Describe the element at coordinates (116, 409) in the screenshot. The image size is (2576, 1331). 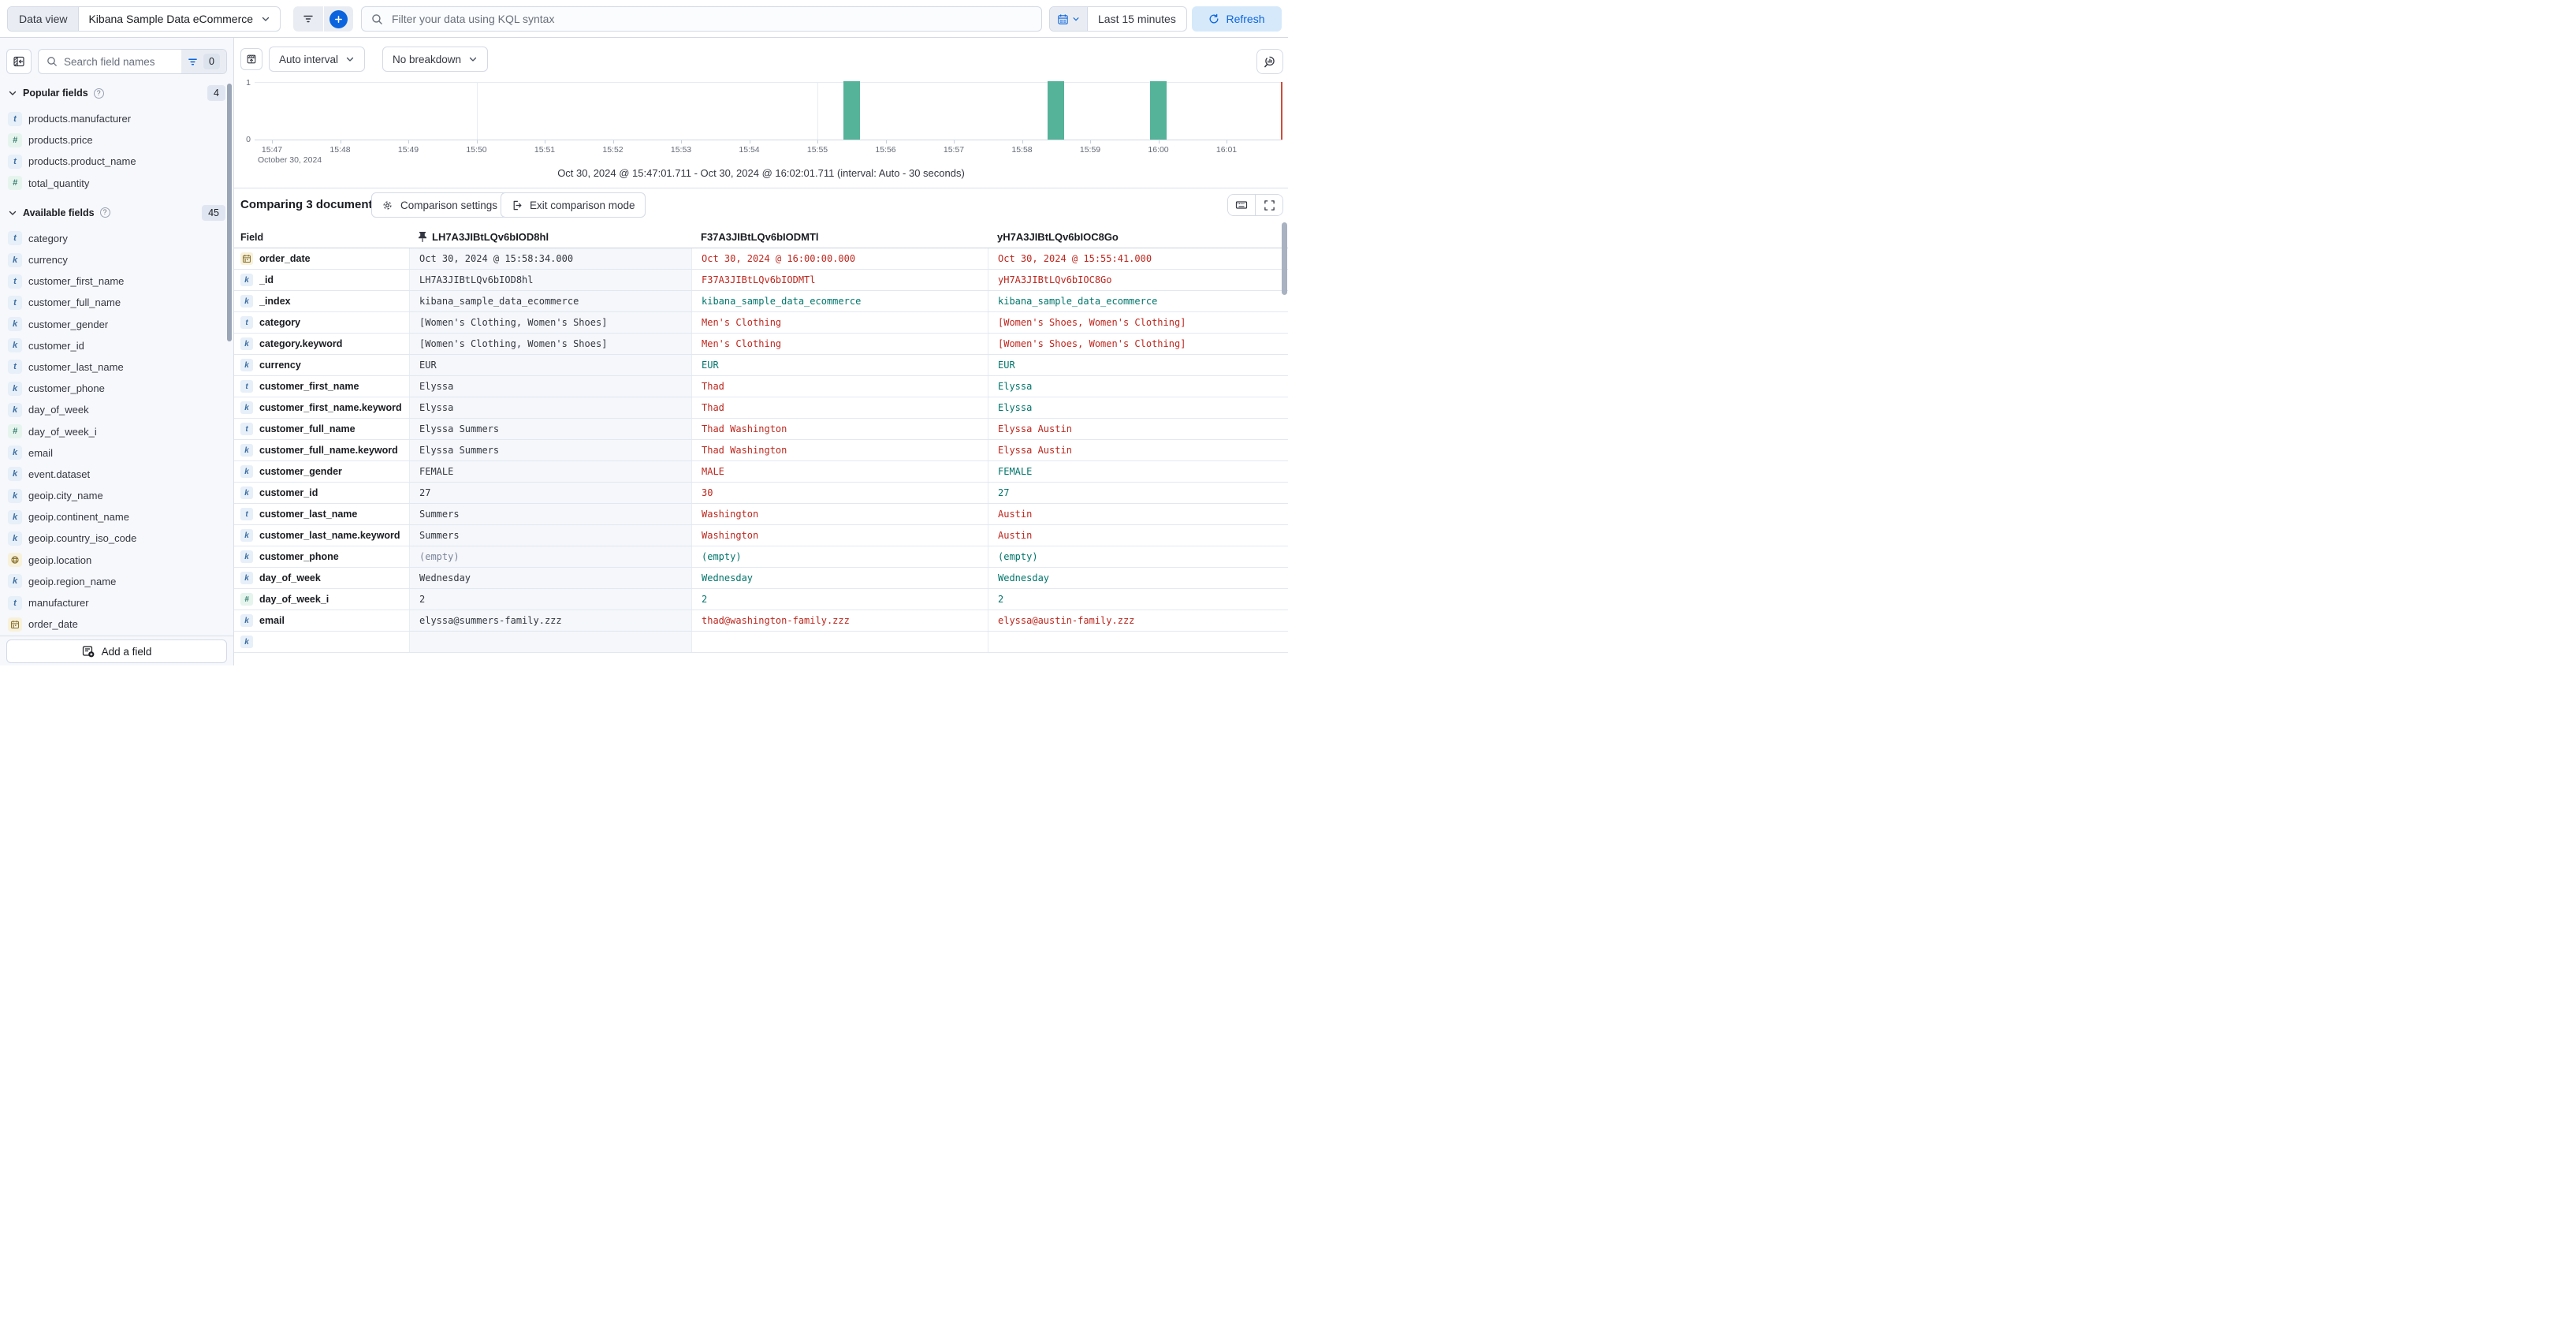
I see `sidebar-field-item: k day_of_week` at that location.